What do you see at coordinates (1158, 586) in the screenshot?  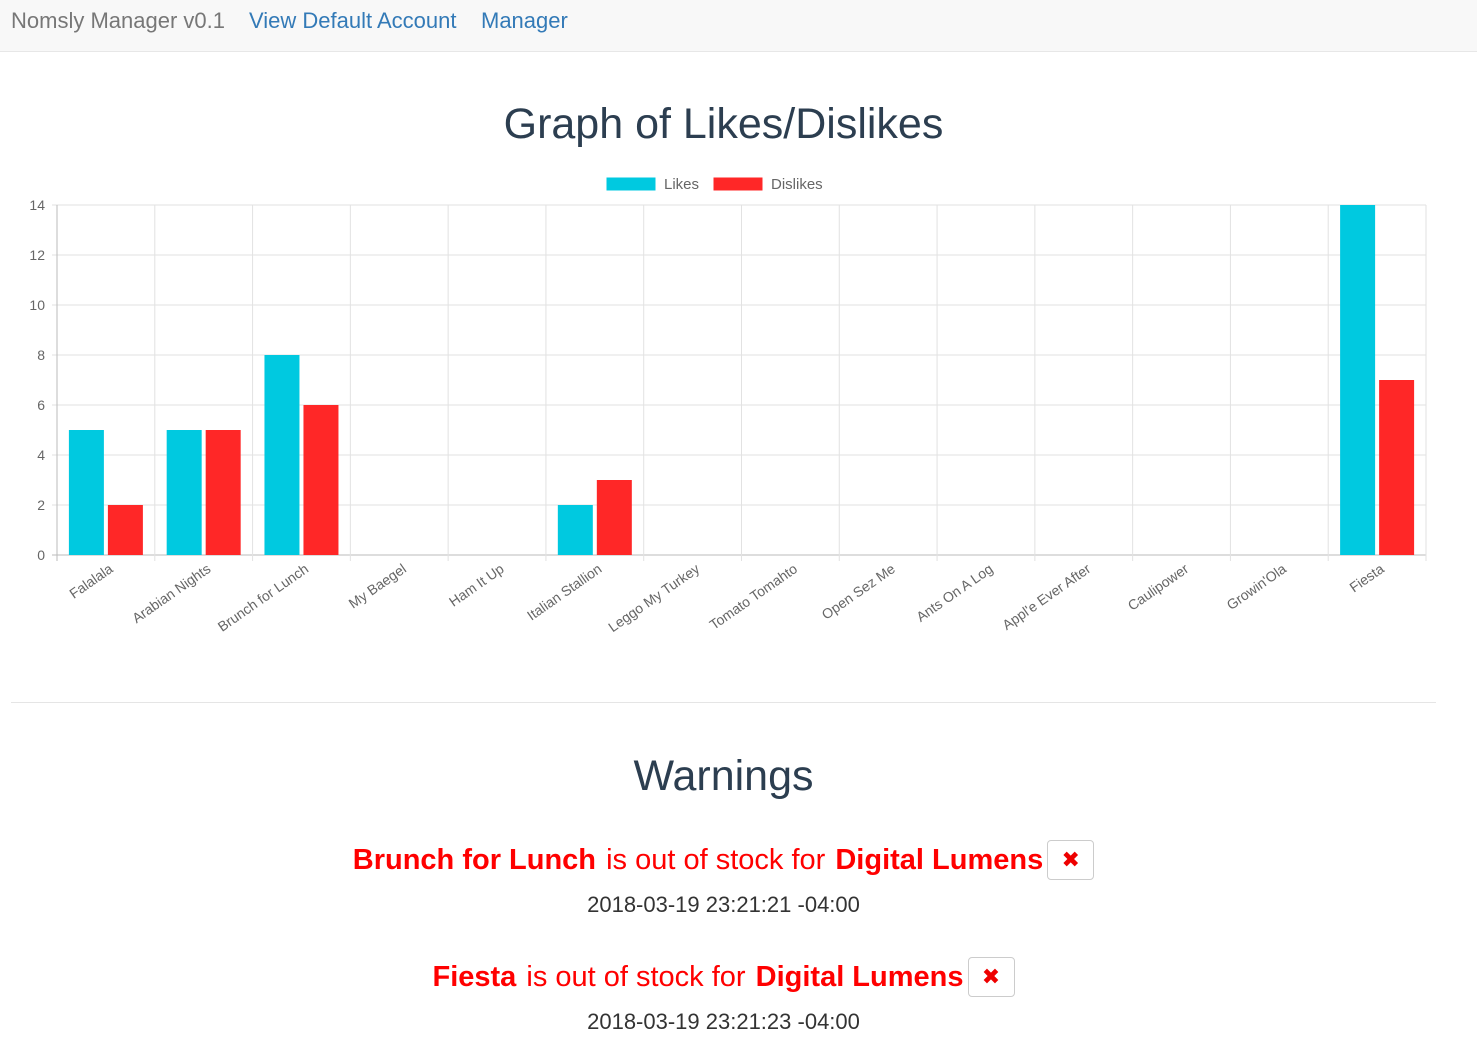 I see `x-tick-label: Caulipower` at bounding box center [1158, 586].